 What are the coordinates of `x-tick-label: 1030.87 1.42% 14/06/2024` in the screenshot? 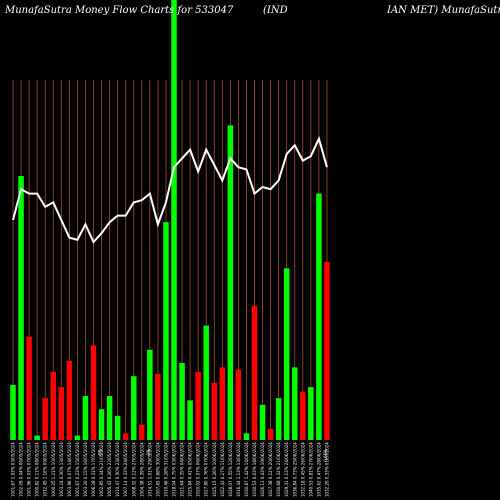 It's located at (246, 469).